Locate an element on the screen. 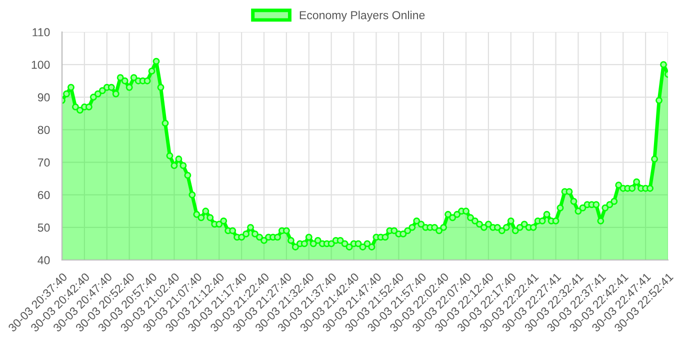  y-tick-label: 100 is located at coordinates (41, 64).